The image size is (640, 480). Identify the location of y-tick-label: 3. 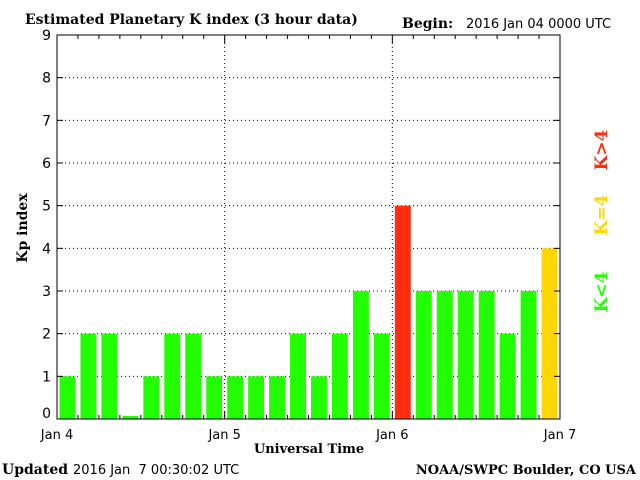
(46, 292).